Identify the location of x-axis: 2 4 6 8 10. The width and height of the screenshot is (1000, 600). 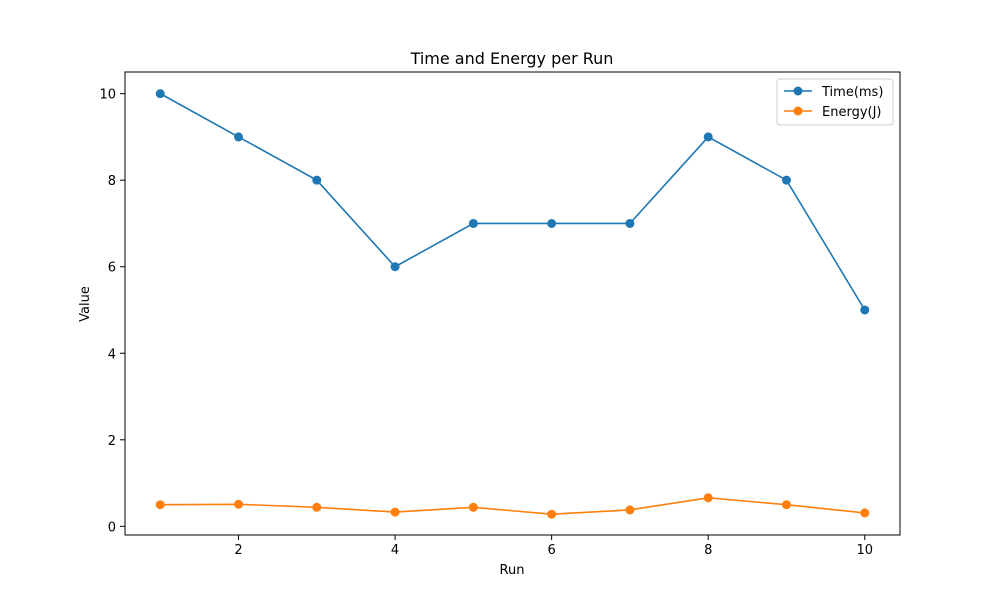
(553, 546).